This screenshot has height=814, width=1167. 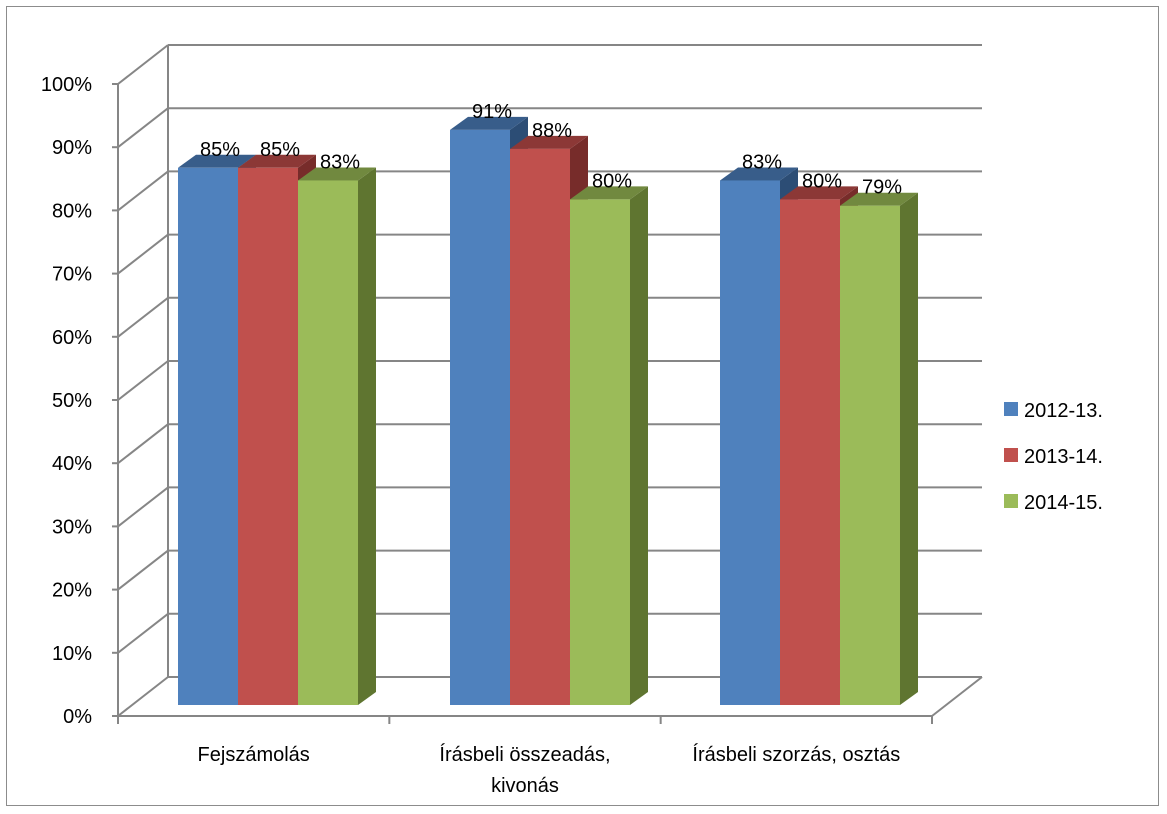 I want to click on y-tick-label: 100%, so click(x=66, y=85).